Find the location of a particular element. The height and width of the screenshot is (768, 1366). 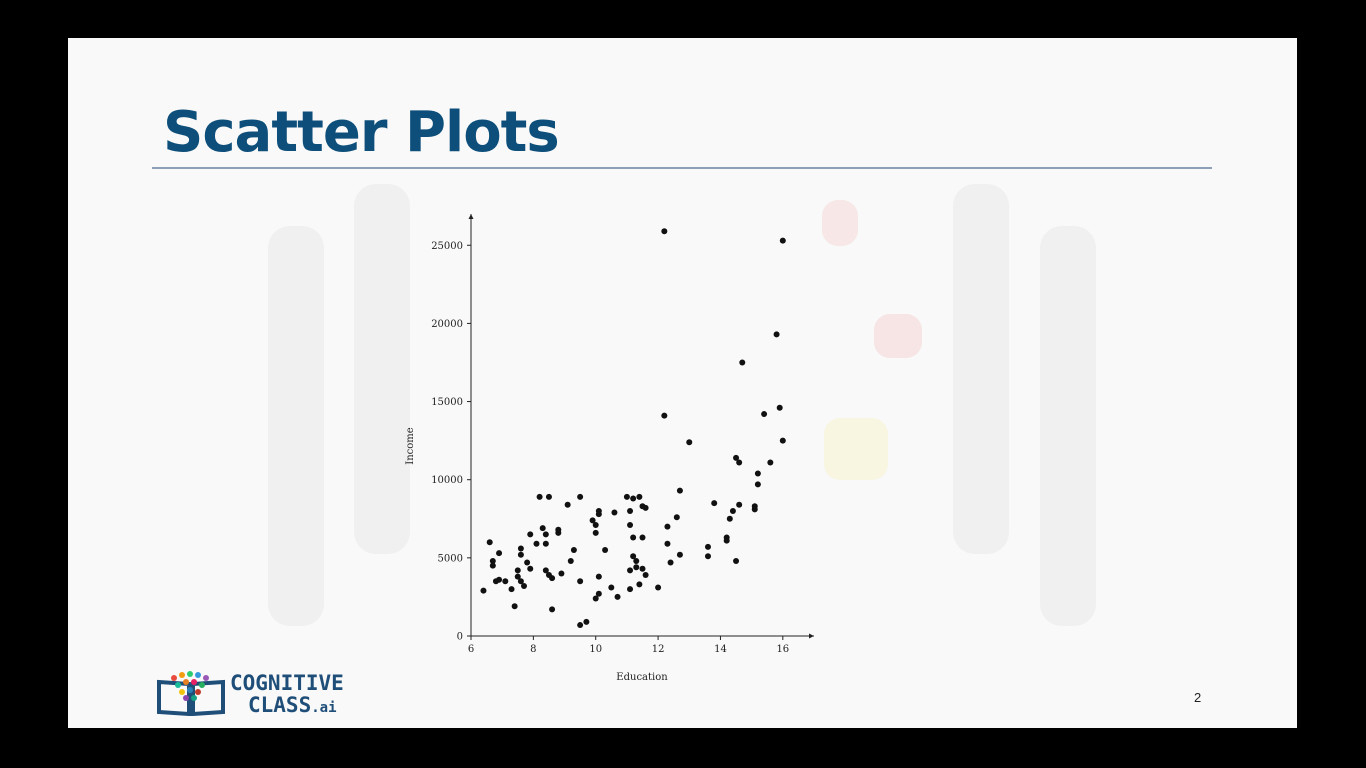

x-tick-label: 10 is located at coordinates (595, 649).